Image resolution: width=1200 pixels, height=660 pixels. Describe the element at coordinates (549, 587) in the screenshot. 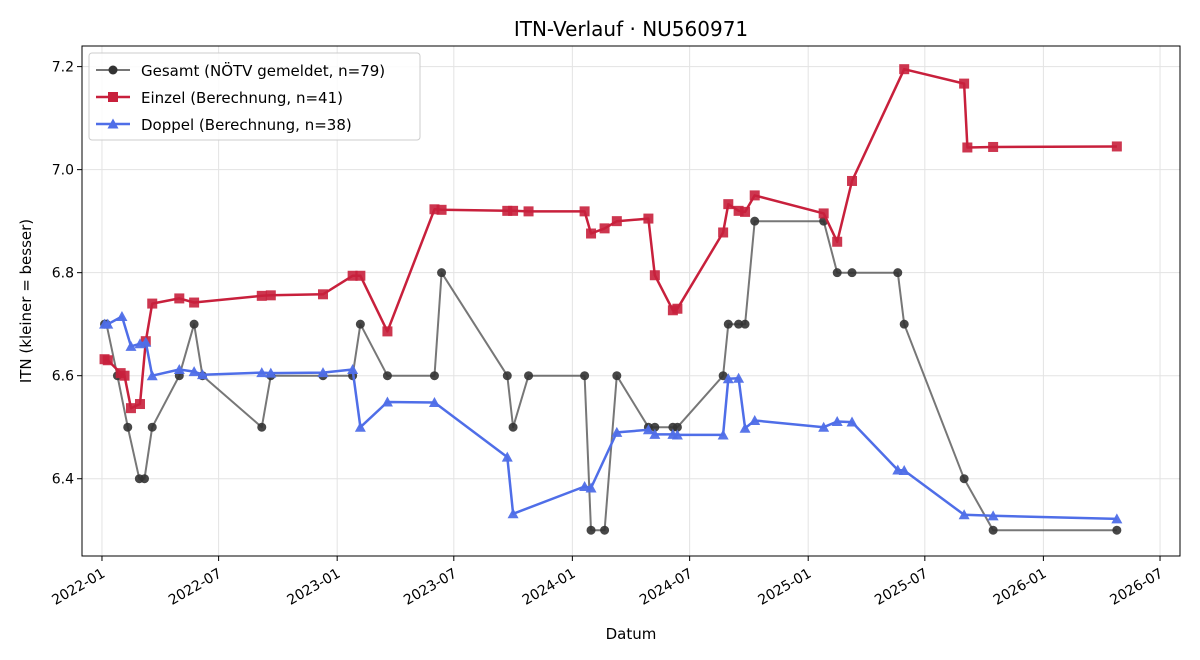

I see `x-tick-label: 2024-01` at that location.